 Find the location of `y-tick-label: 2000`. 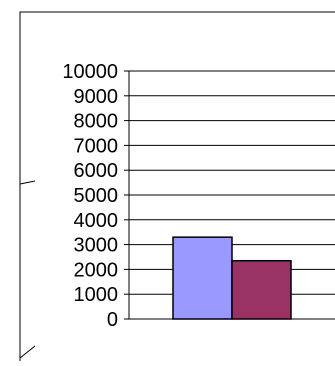

y-tick-label: 2000 is located at coordinates (96, 270).